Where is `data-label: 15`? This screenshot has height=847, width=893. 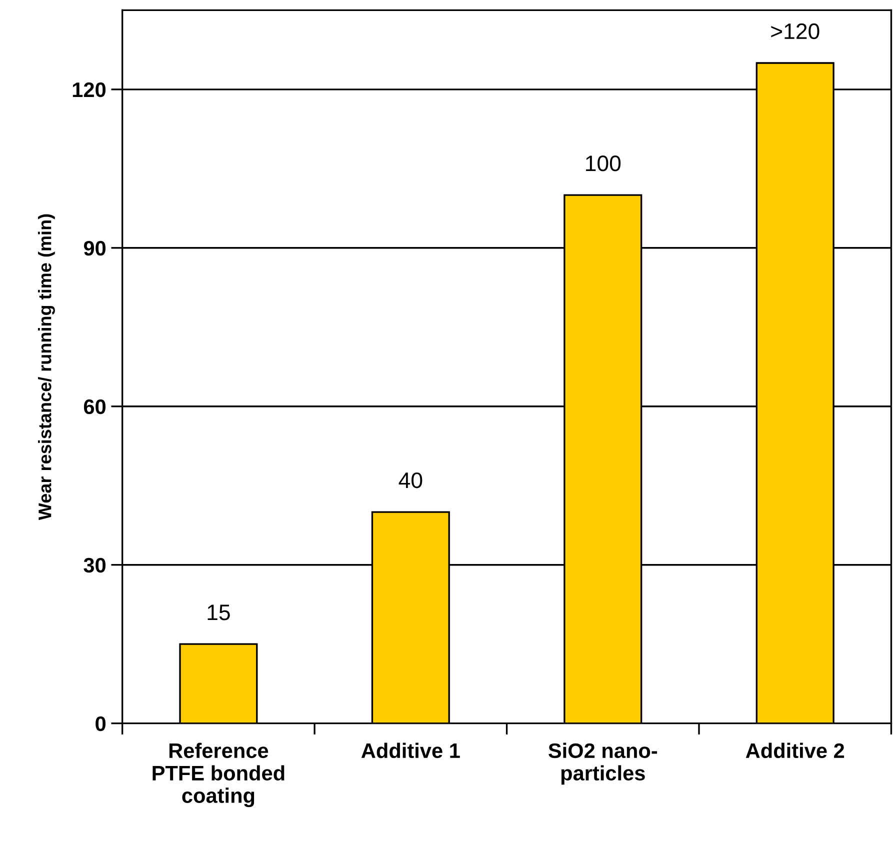
data-label: 15 is located at coordinates (219, 612).